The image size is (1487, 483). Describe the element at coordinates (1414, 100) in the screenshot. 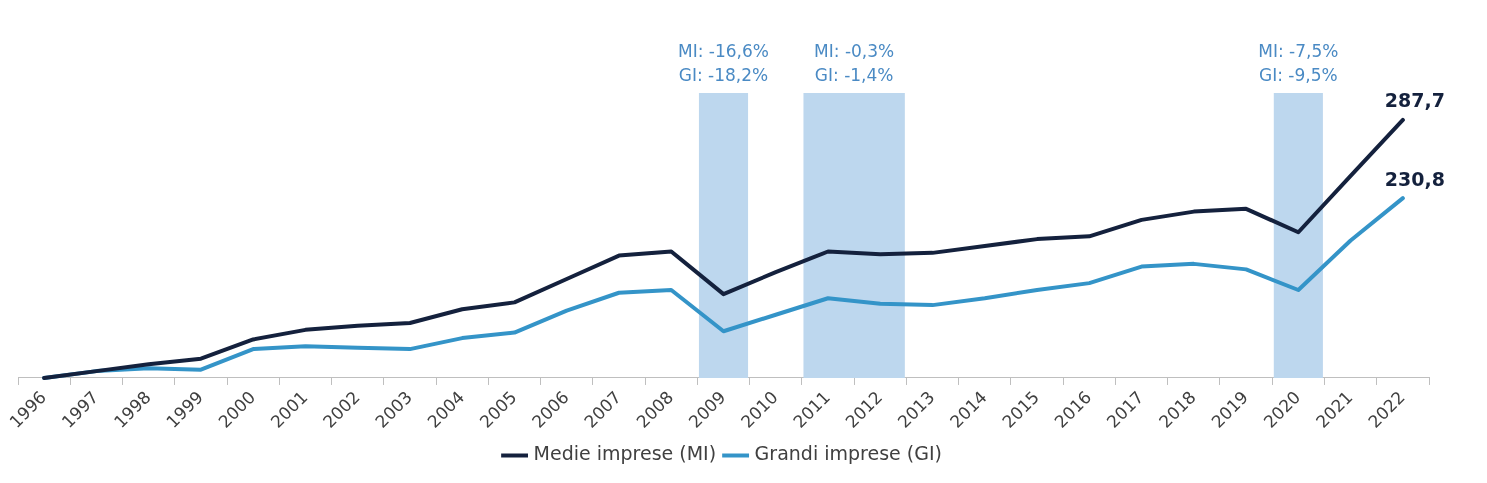

I see `data-label: 287,7` at that location.